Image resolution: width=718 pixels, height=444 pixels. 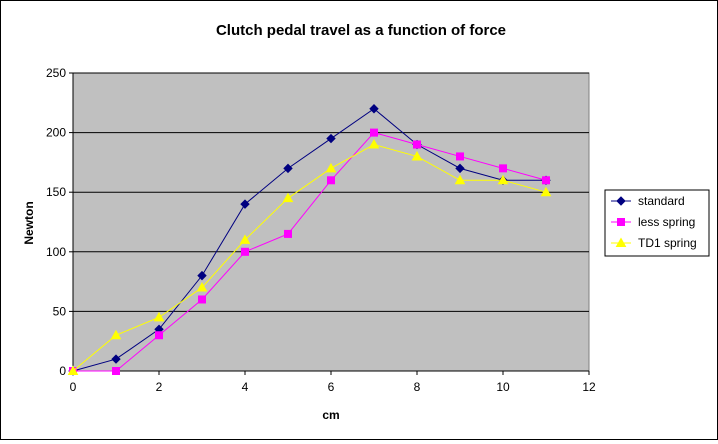 I want to click on y-tick-label: 100, so click(x=56, y=252).